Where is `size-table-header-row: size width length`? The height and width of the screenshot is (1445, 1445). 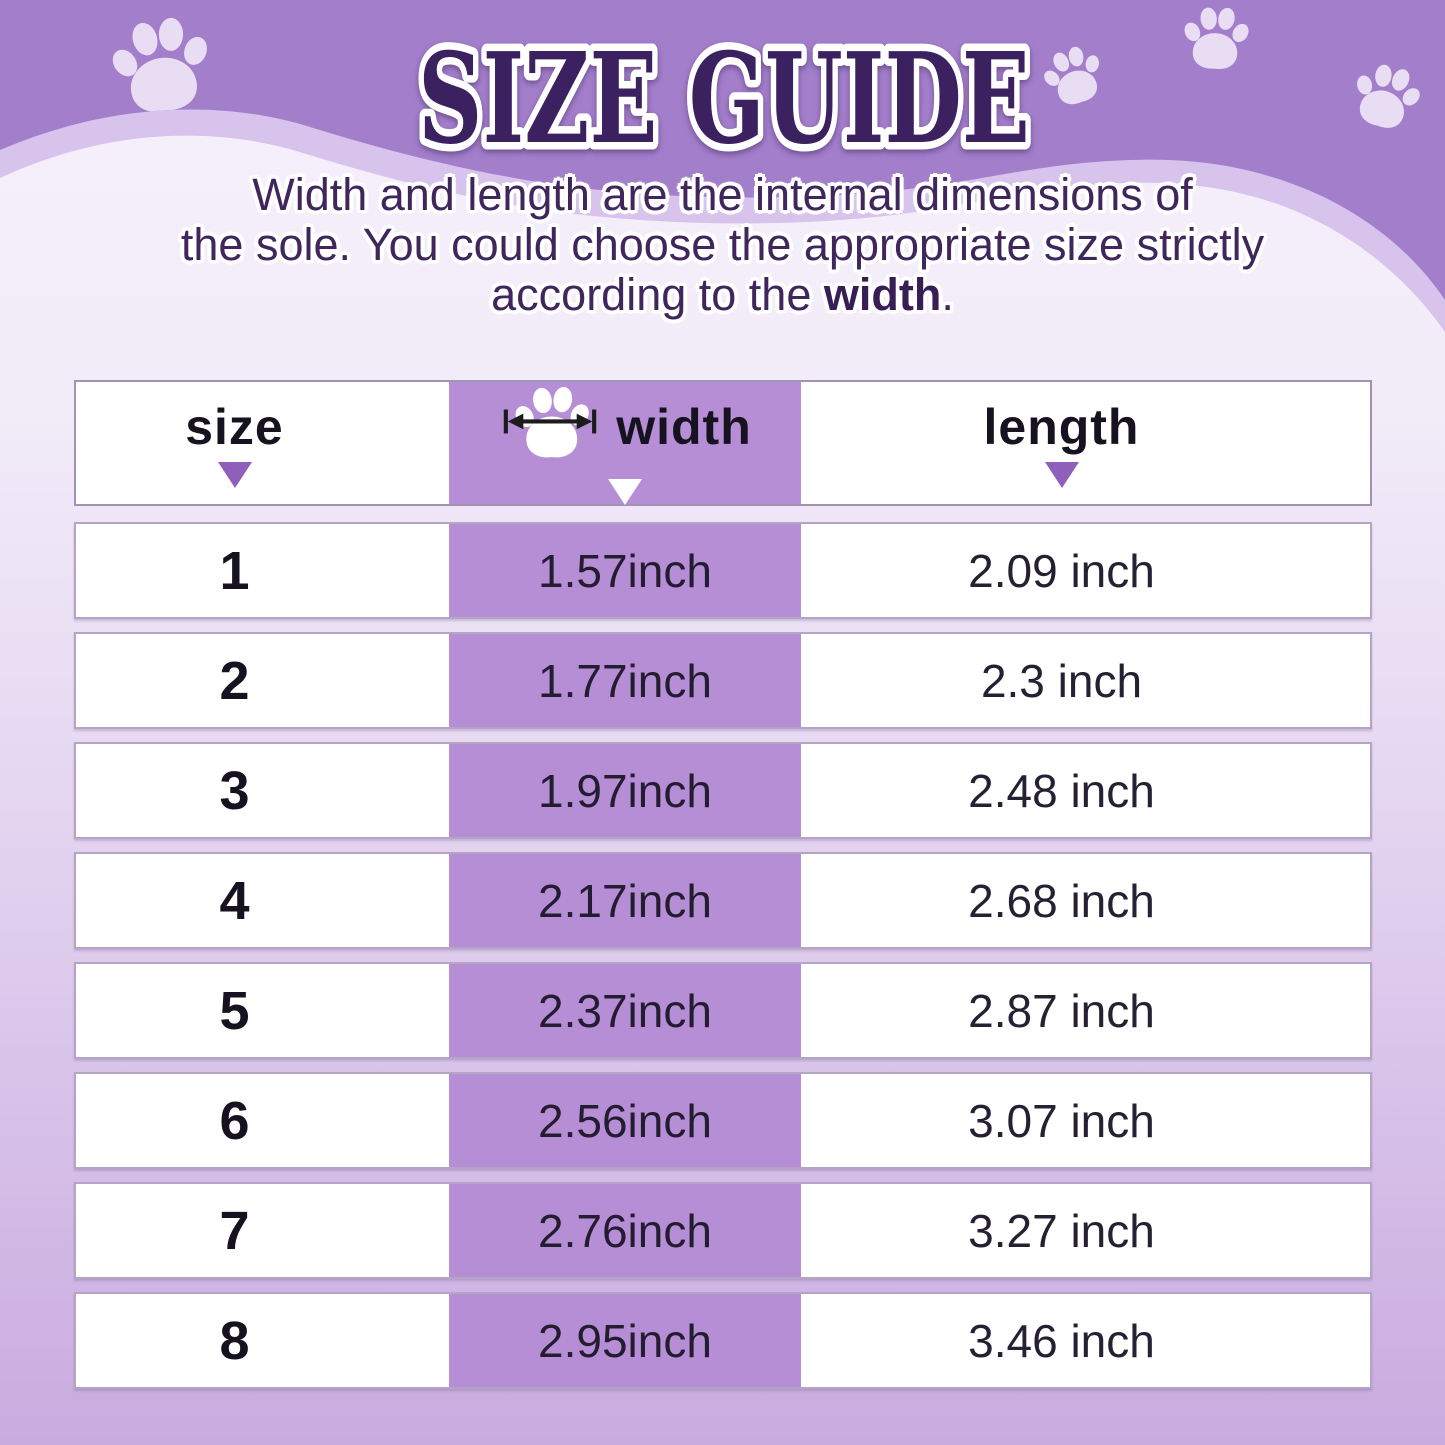
size-table-header-row: size width length is located at coordinates (723, 443).